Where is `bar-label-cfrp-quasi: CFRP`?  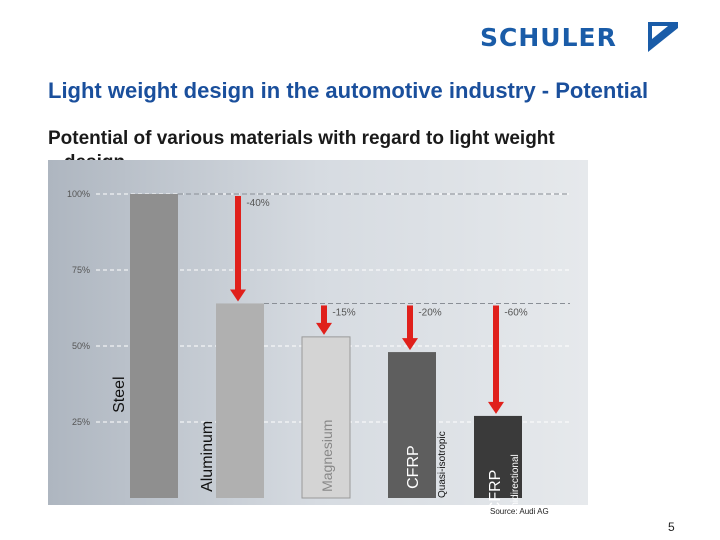 bar-label-cfrp-quasi: CFRP is located at coordinates (413, 467).